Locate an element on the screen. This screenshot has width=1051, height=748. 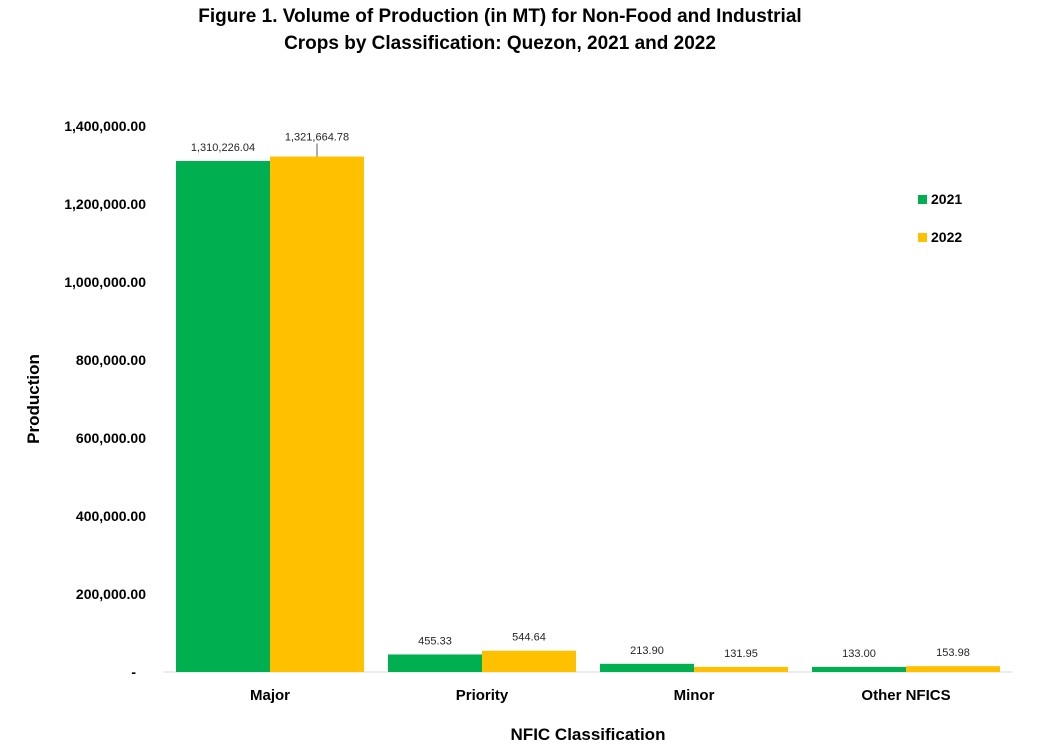
x-tick-label: Other NFICS is located at coordinates (905, 695).